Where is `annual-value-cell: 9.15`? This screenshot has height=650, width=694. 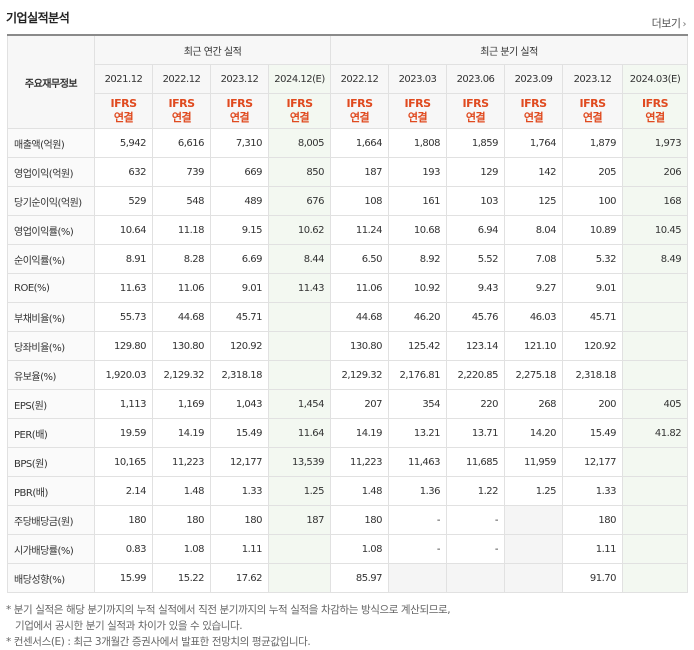
annual-value-cell: 9.15 is located at coordinates (239, 230).